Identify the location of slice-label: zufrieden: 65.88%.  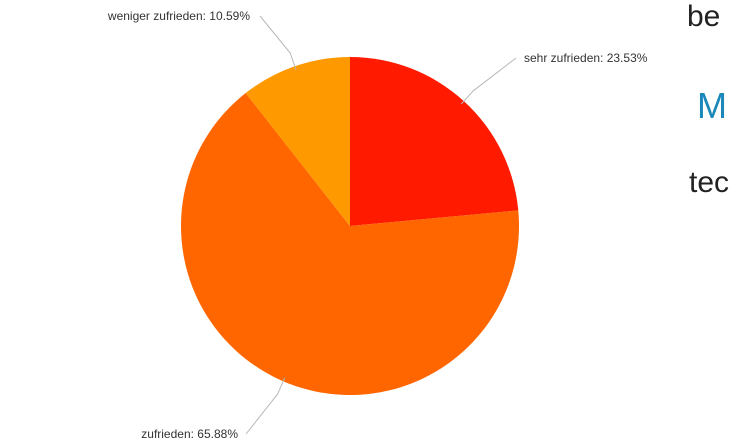
(189, 434).